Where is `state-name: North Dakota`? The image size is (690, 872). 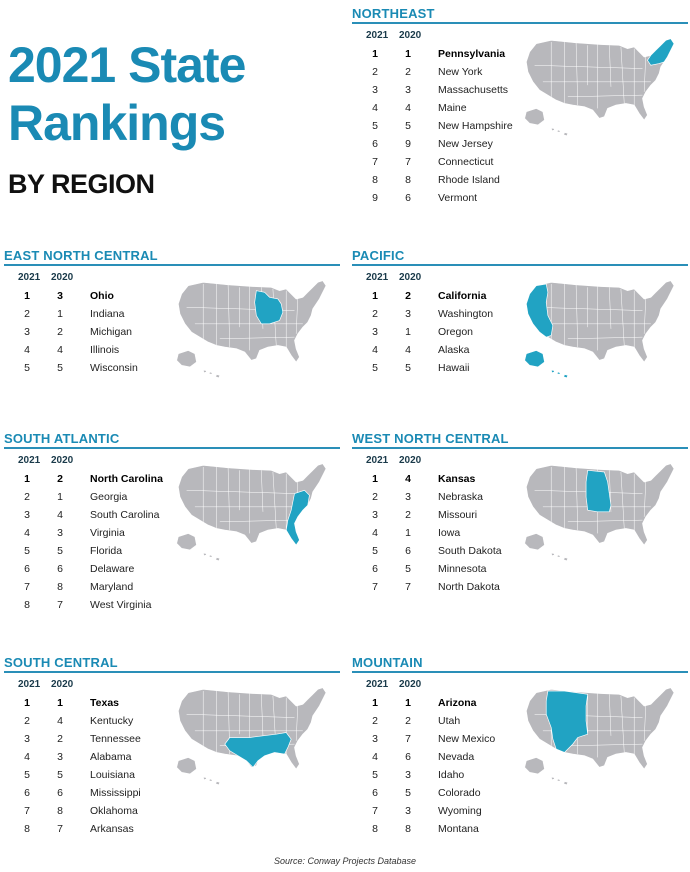 state-name: North Dakota is located at coordinates (469, 587).